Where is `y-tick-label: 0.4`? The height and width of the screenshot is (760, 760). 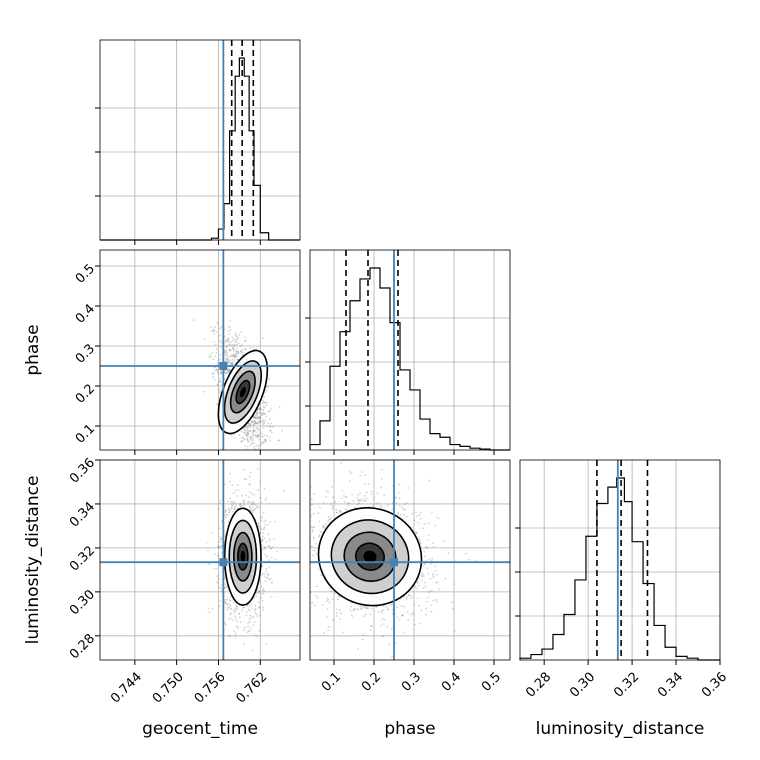
y-tick-label: 0.4 is located at coordinates (85, 313).